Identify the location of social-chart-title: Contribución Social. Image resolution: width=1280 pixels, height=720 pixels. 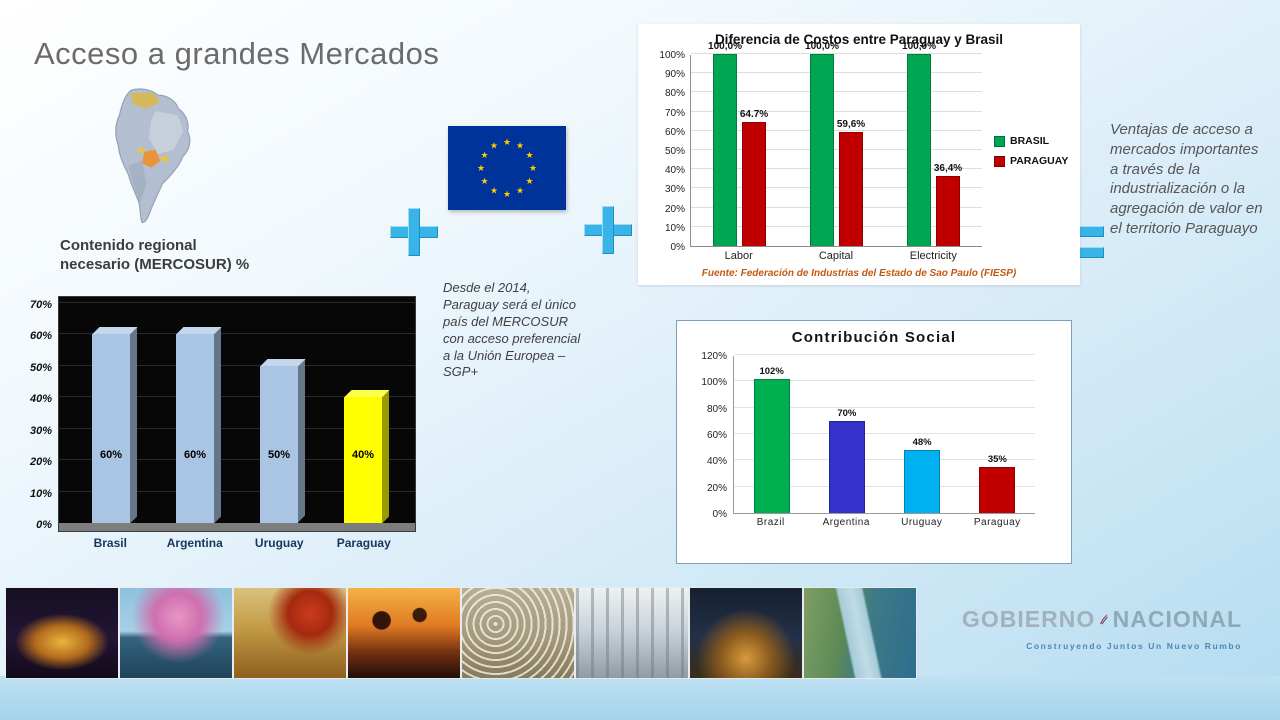
(874, 337).